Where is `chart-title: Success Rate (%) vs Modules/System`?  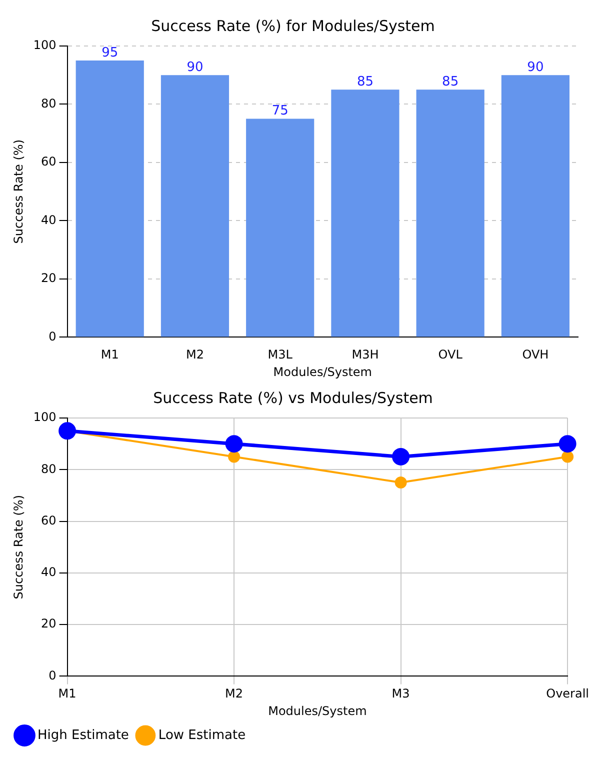
chart-title: Success Rate (%) vs Modules/System is located at coordinates (293, 397).